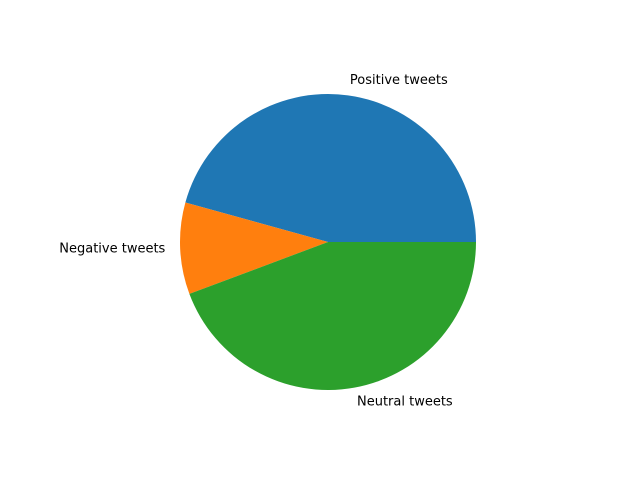 The image size is (640, 480). What do you see at coordinates (332, 316) in the screenshot?
I see `pie-slice-neutral-tweets` at bounding box center [332, 316].